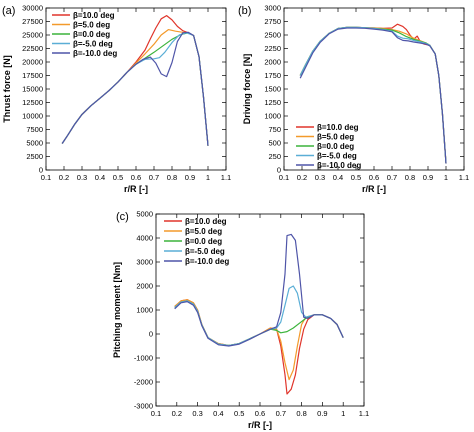  I want to click on y-tick-label: -3000, so click(143, 406).